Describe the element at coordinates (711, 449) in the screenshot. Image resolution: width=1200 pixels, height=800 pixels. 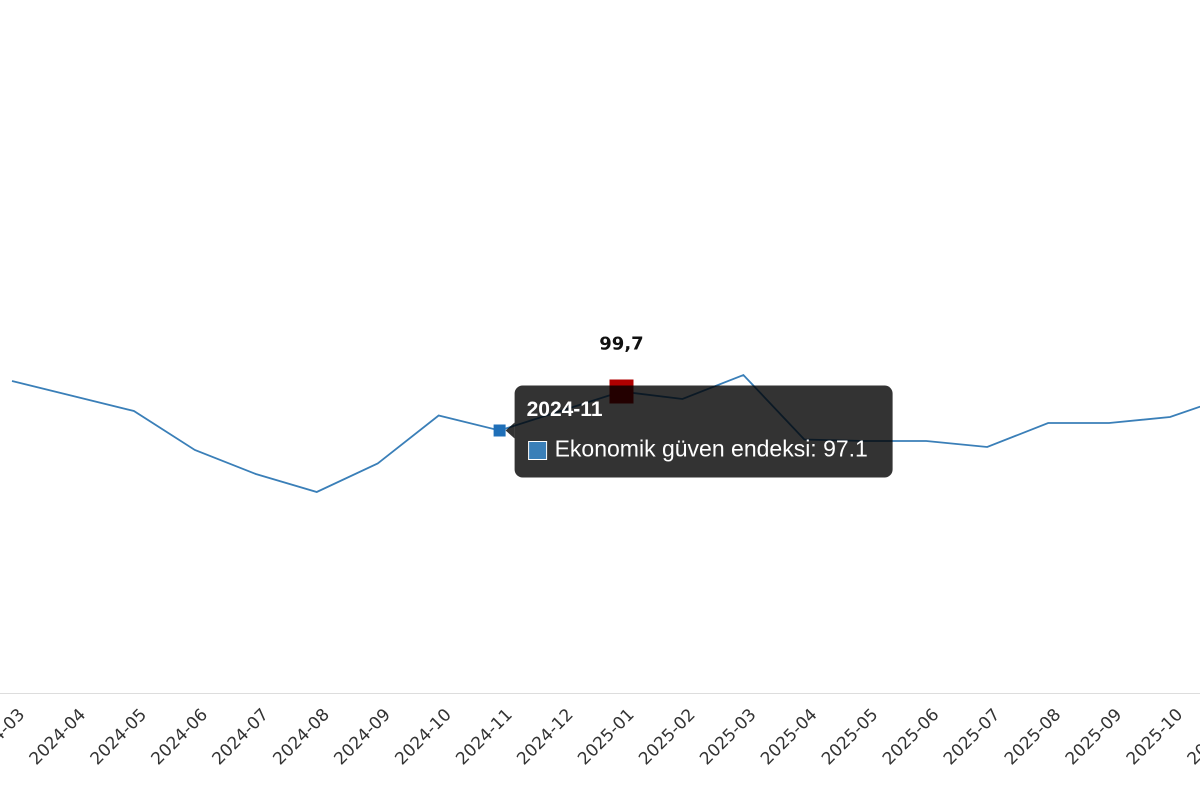
I see `tooltip-text: Ekonomik güven endeksi: 97.1` at that location.